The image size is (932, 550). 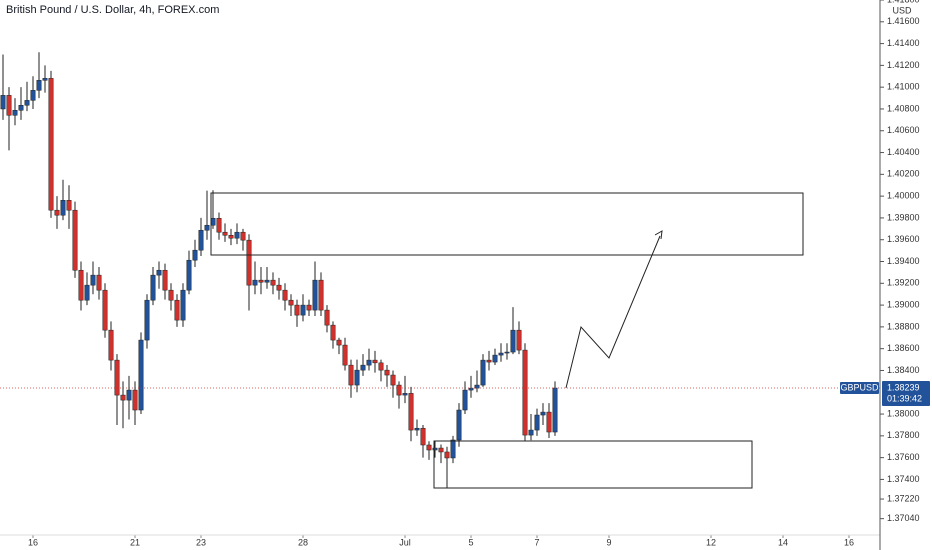 What do you see at coordinates (903, 43) in the screenshot?
I see `y-tick-label: 1.41400` at bounding box center [903, 43].